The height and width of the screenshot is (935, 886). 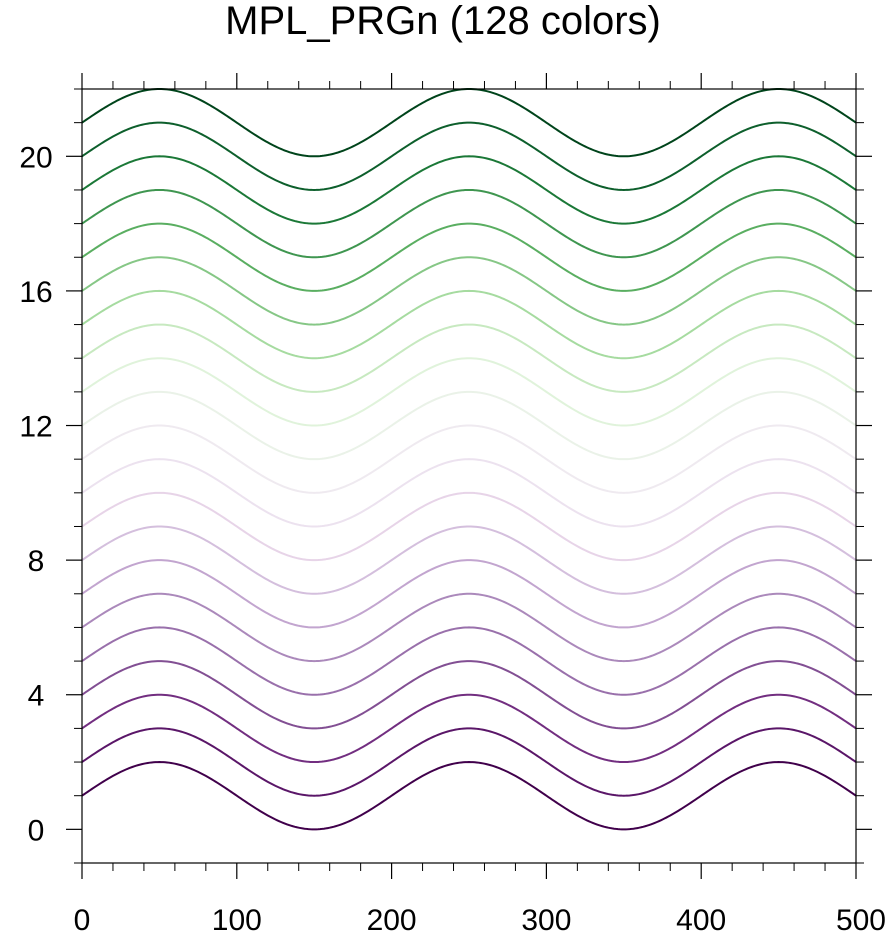 What do you see at coordinates (36, 561) in the screenshot?
I see `y-tick-label: 8` at bounding box center [36, 561].